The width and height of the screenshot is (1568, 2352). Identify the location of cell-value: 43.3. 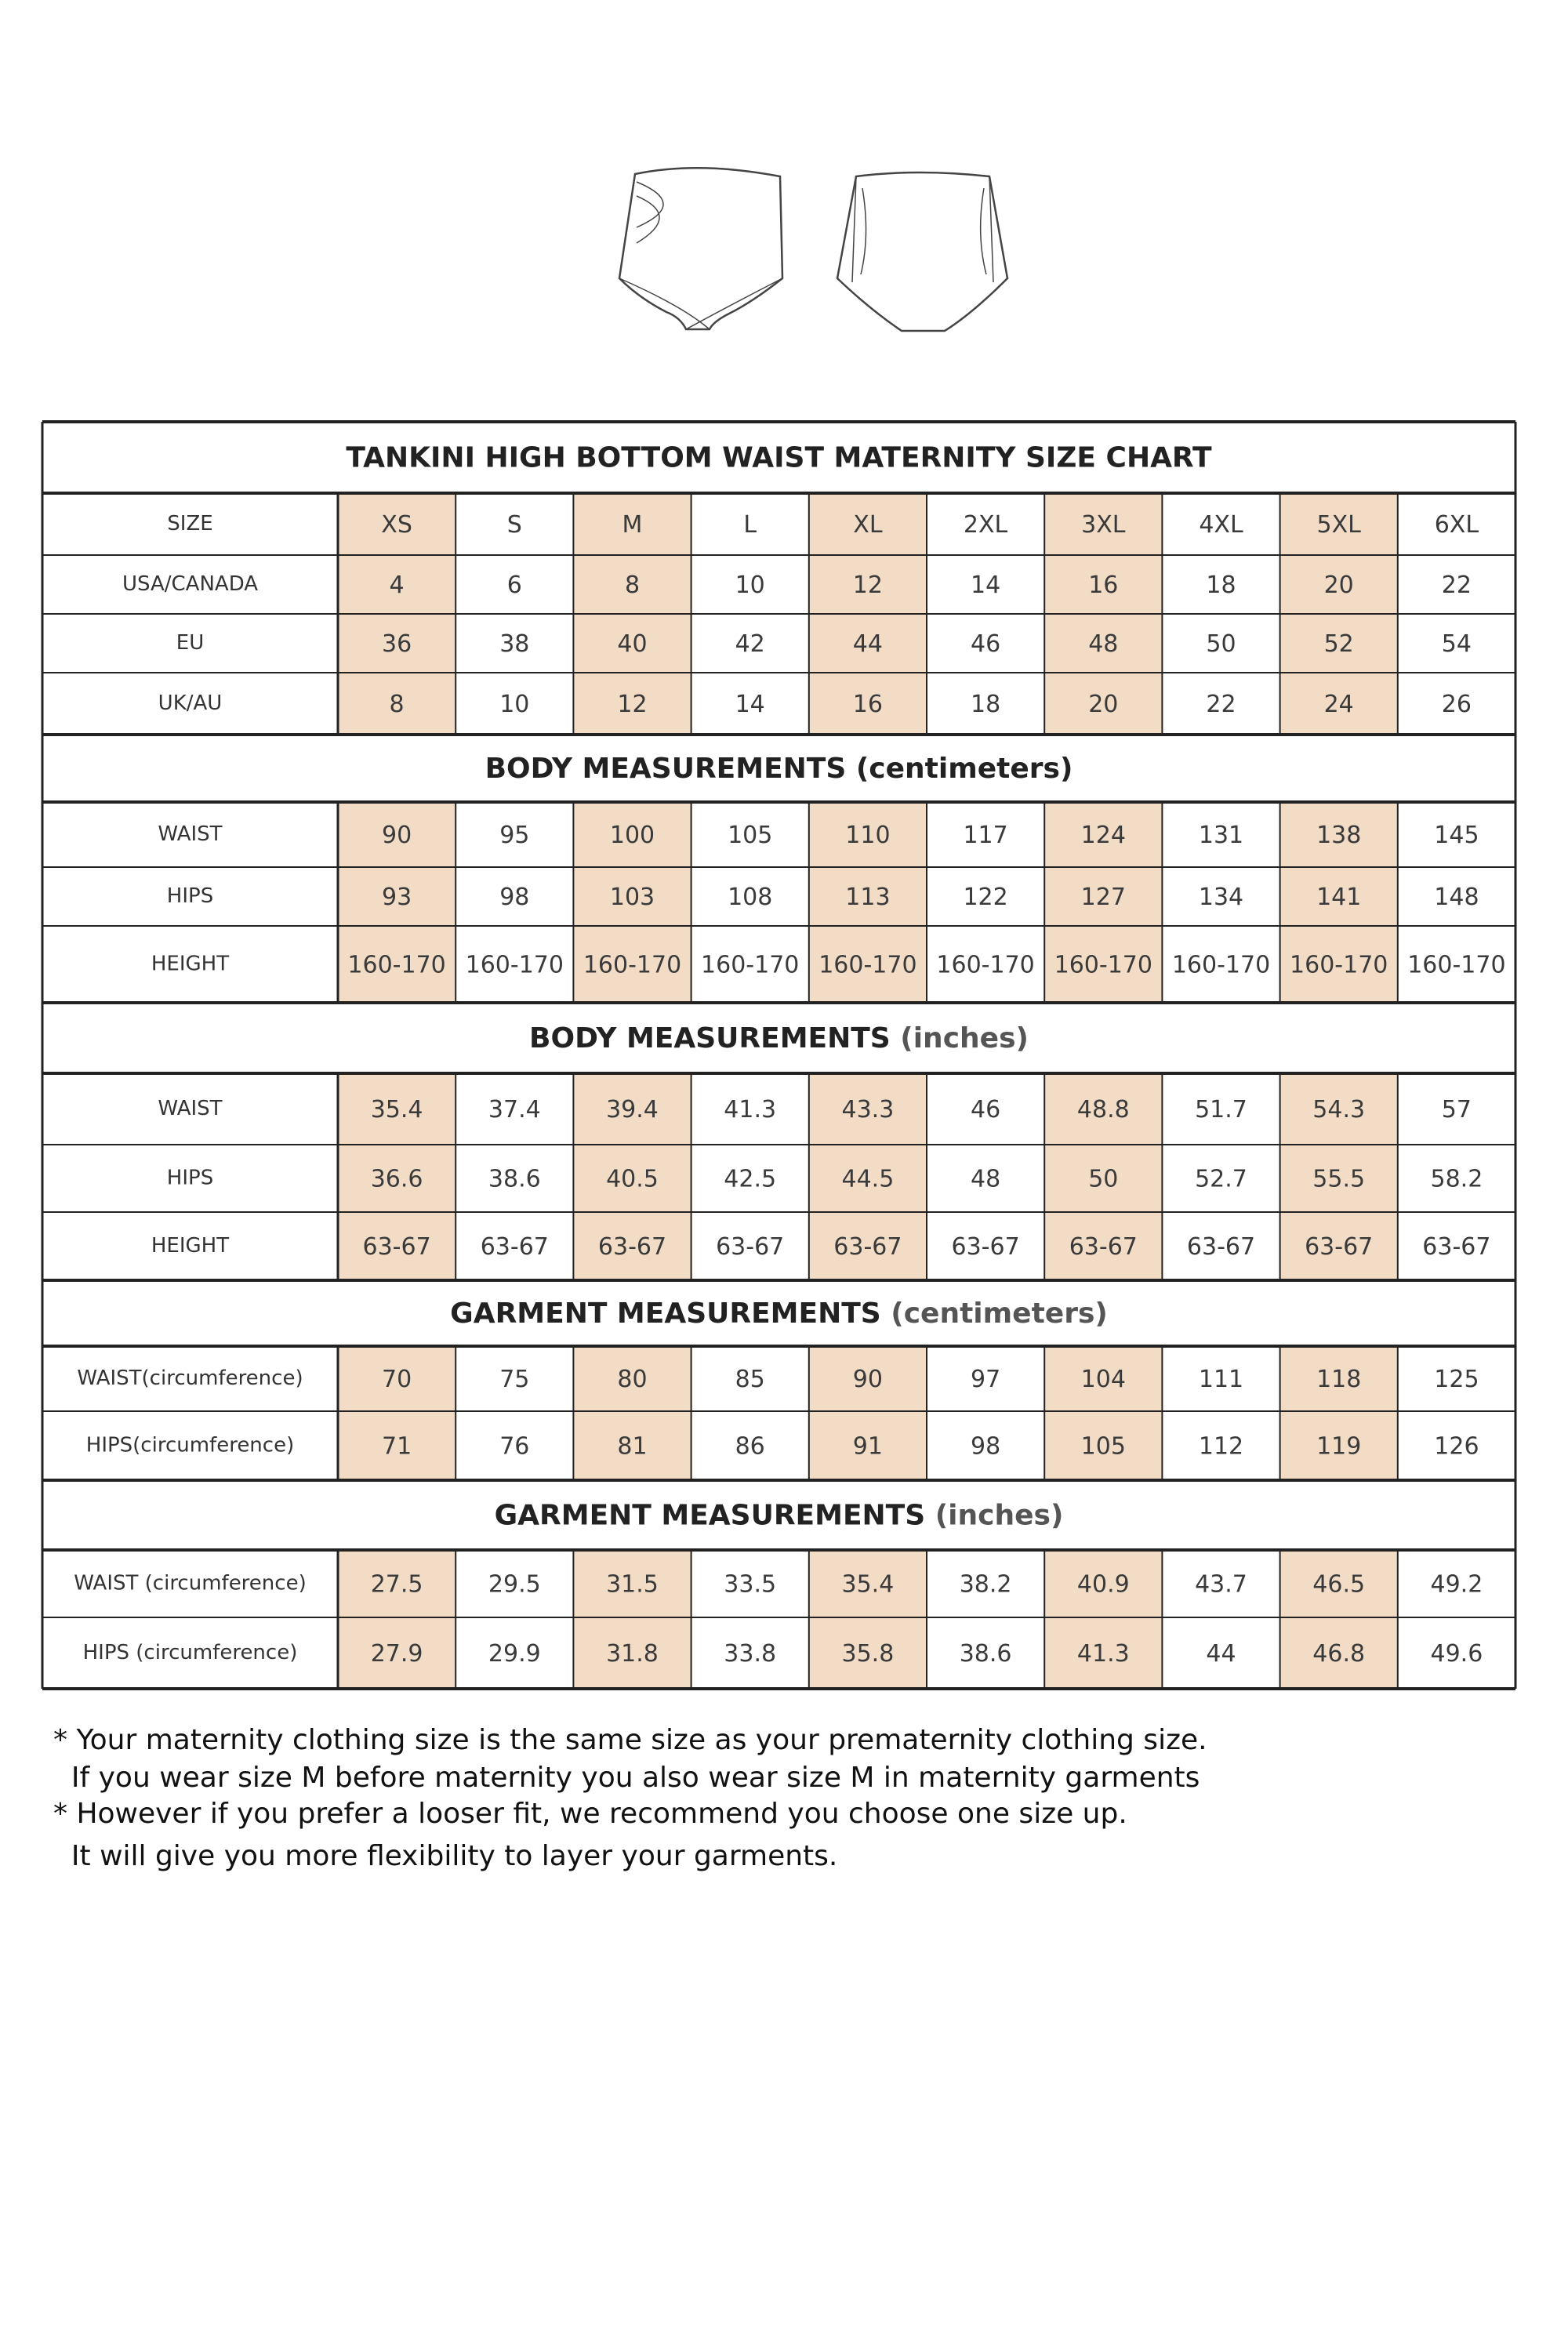
(868, 1109).